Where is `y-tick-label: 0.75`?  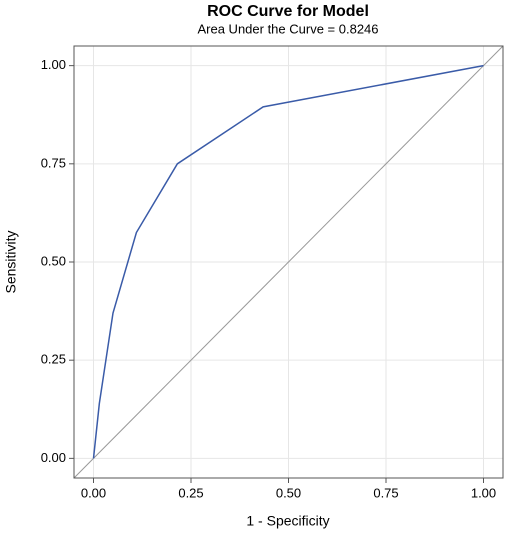 y-tick-label: 0.75 is located at coordinates (53, 162).